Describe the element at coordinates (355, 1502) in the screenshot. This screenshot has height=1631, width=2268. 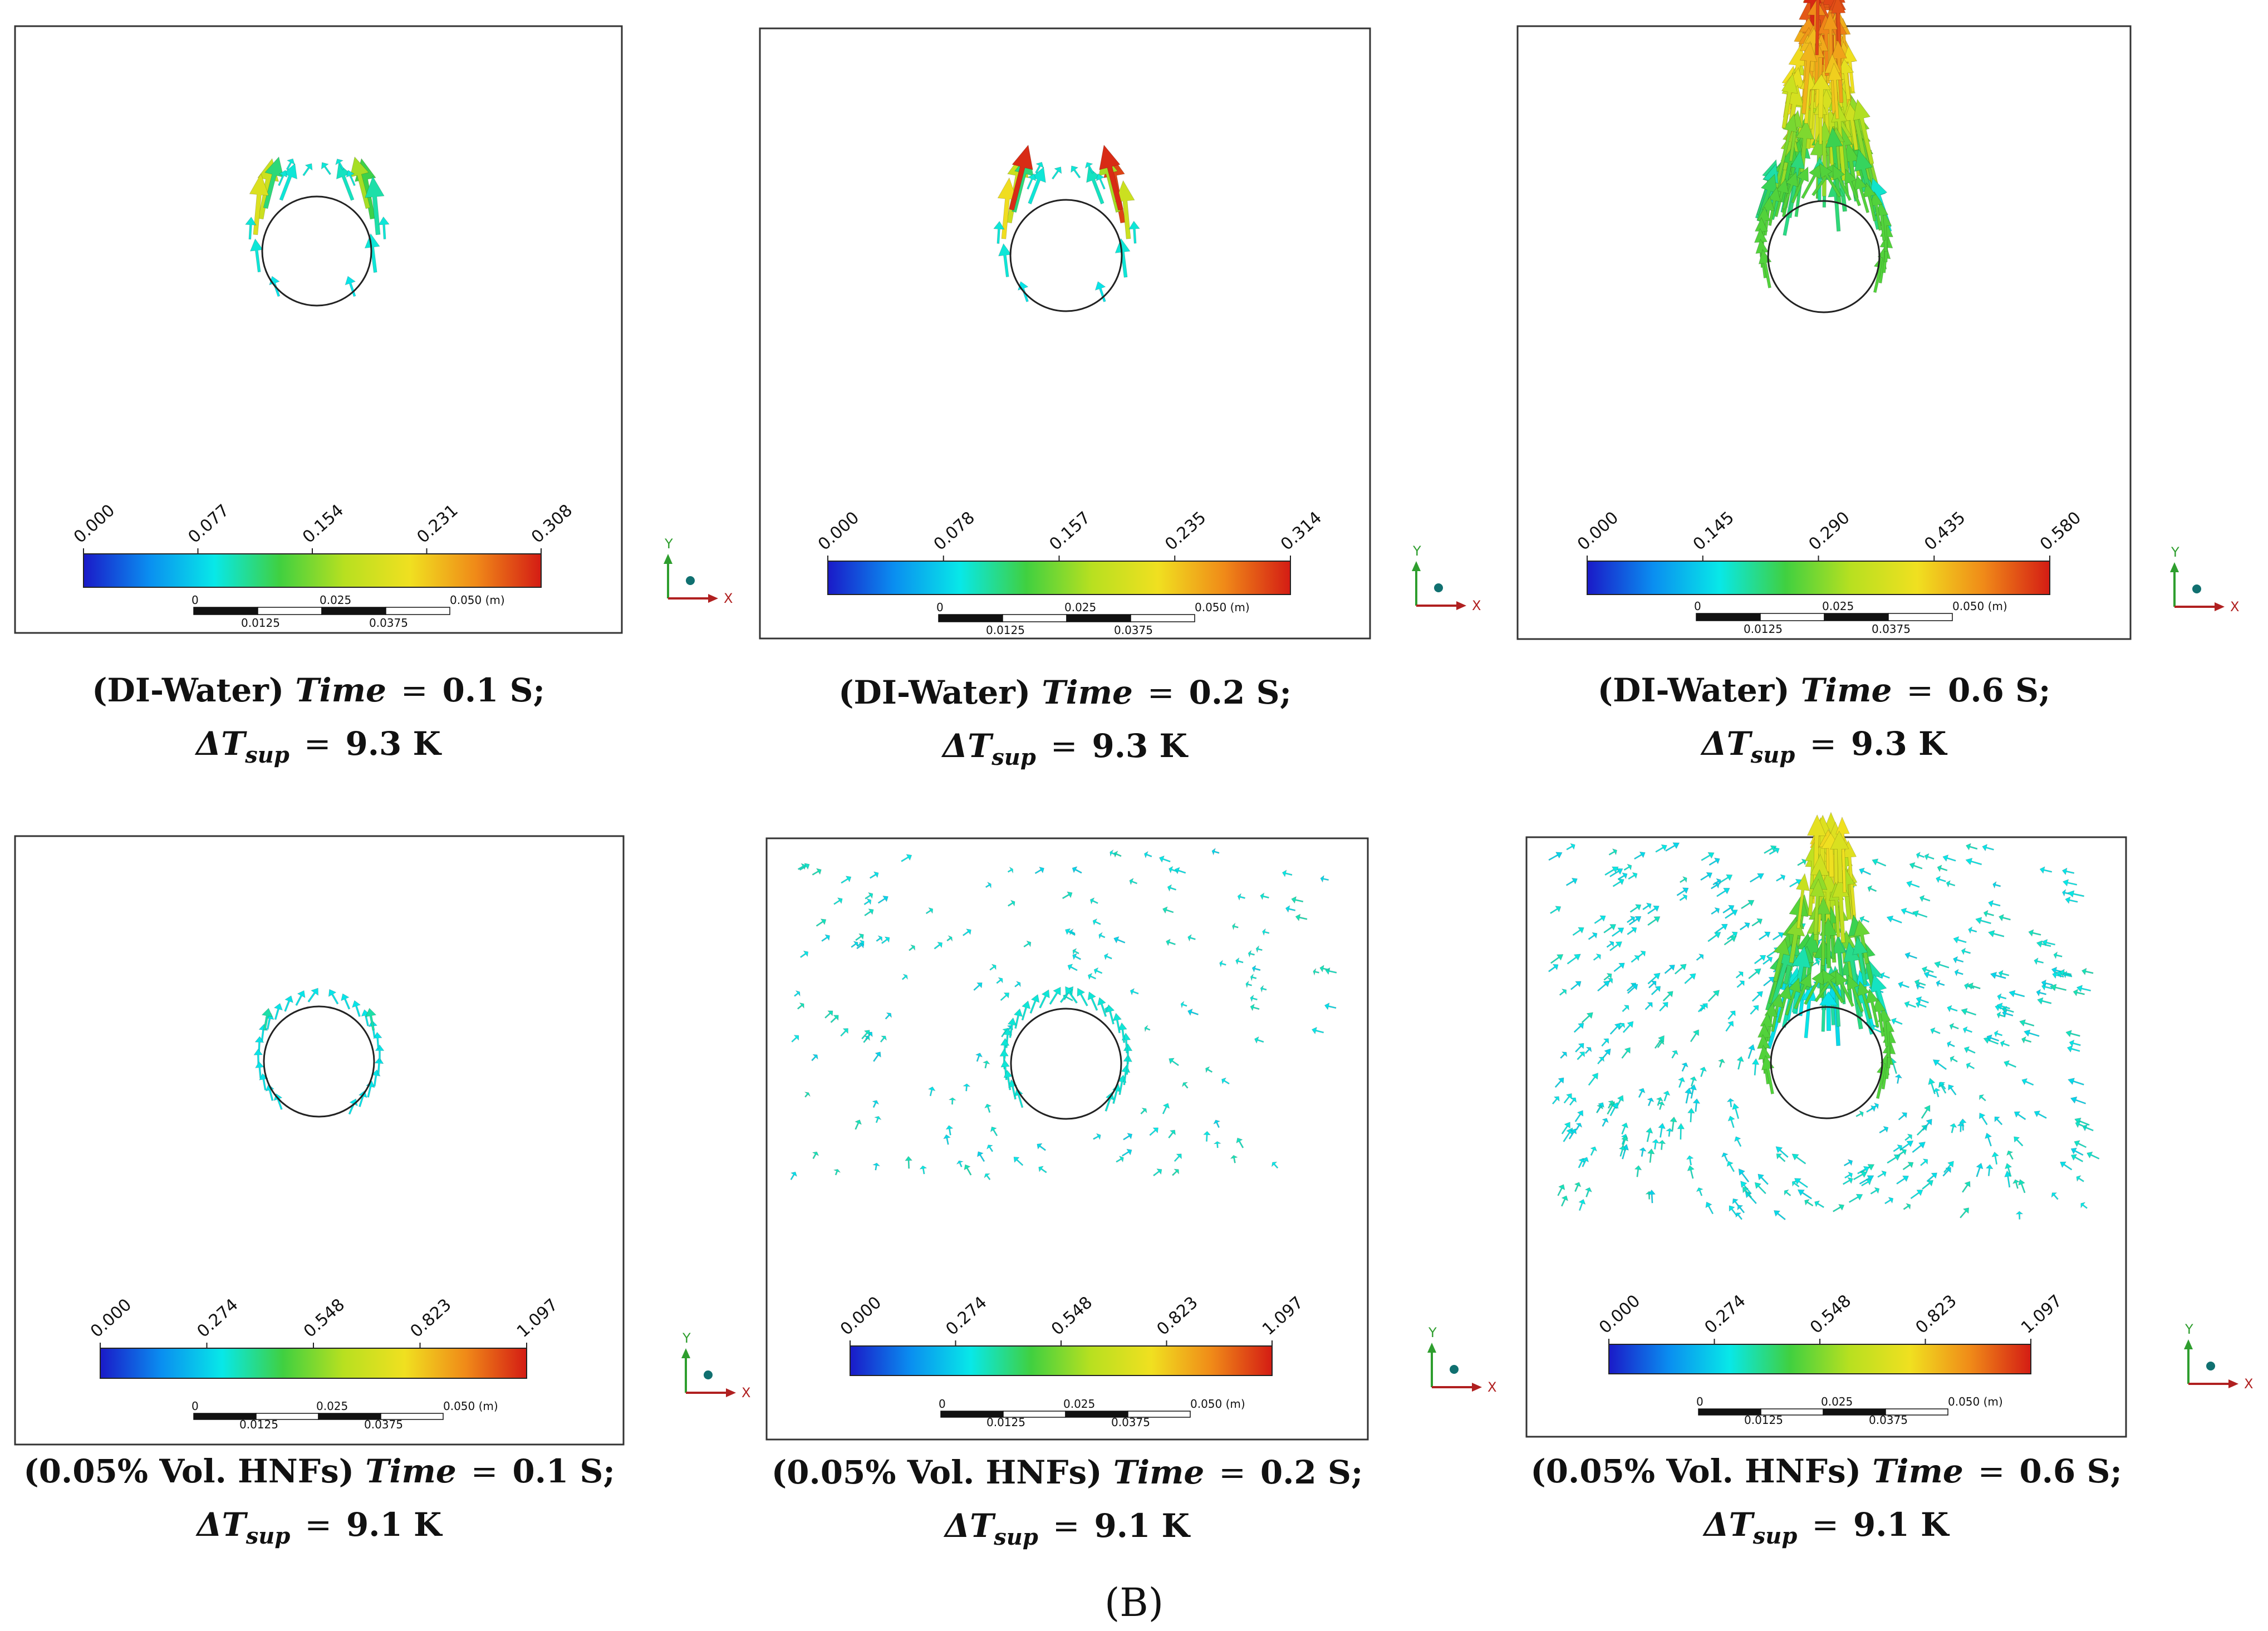
I see `panel-caption: (0.05% Vol. HNFs) Time = 0.1 S; ΔTsup = 9.1 K` at that location.